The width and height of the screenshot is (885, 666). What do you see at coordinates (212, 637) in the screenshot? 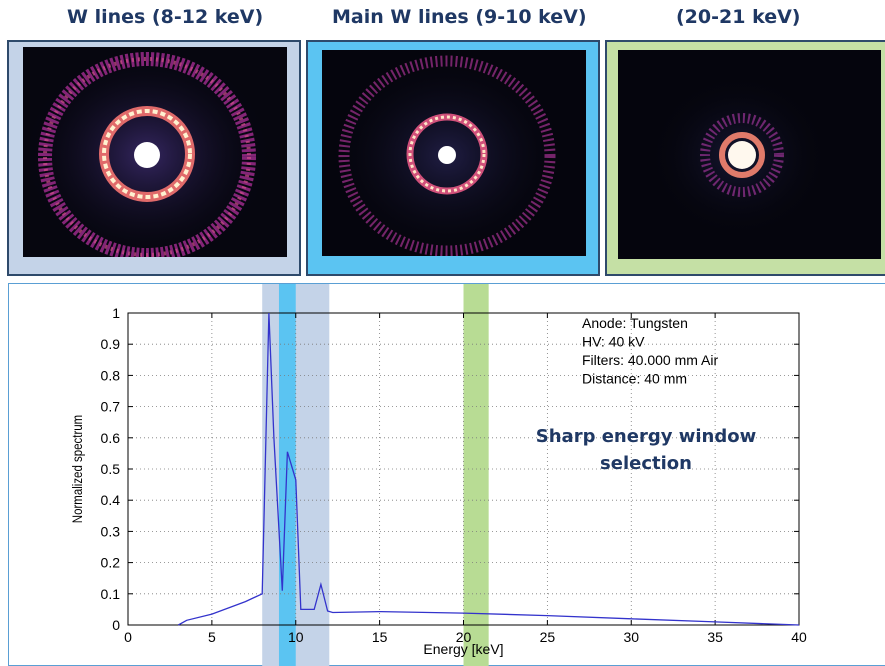
I see `x-tick-label: 5` at bounding box center [212, 637].